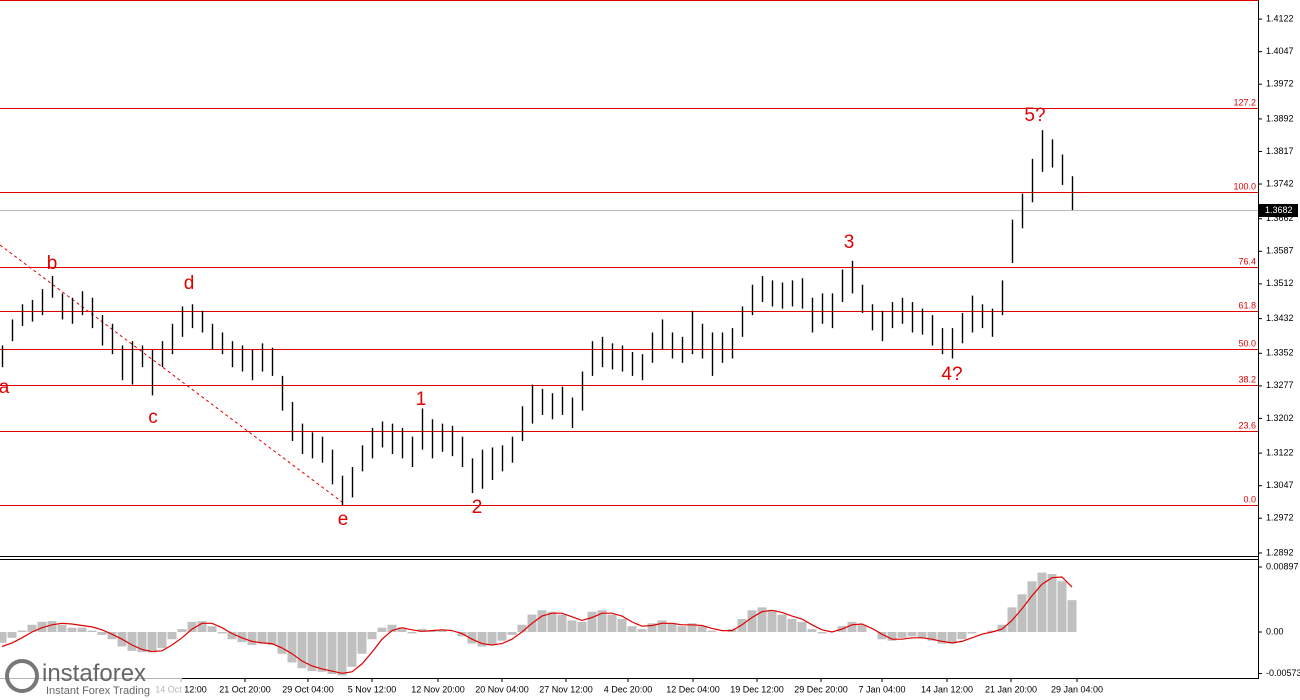 The width and height of the screenshot is (1300, 700). Describe the element at coordinates (1275, 631) in the screenshot. I see `indicator-y-tick-label: 0.00` at that location.